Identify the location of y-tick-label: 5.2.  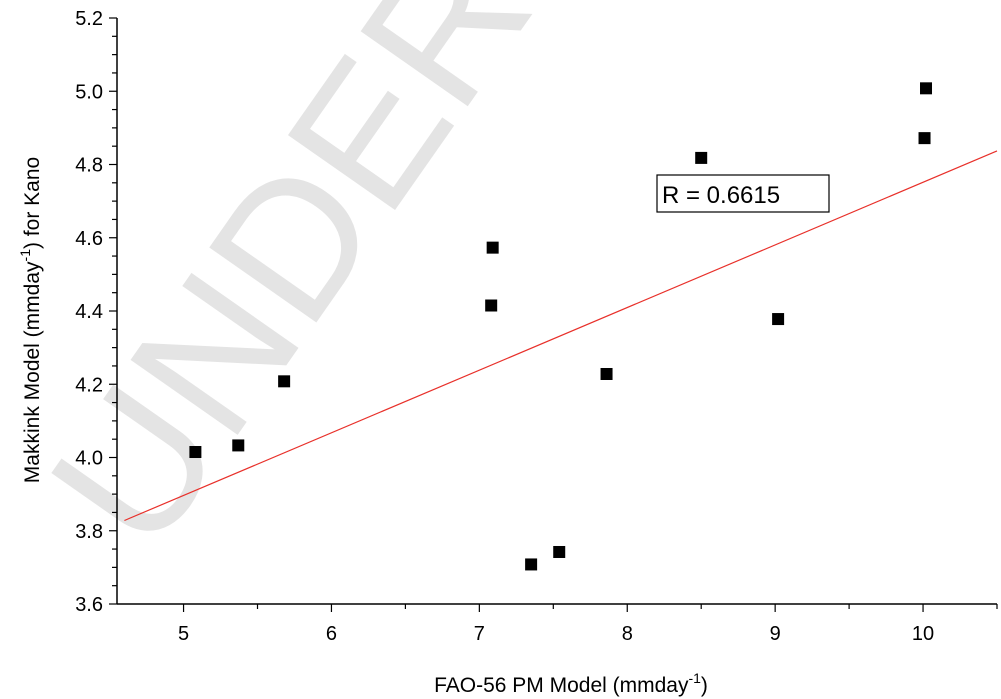
(89, 19).